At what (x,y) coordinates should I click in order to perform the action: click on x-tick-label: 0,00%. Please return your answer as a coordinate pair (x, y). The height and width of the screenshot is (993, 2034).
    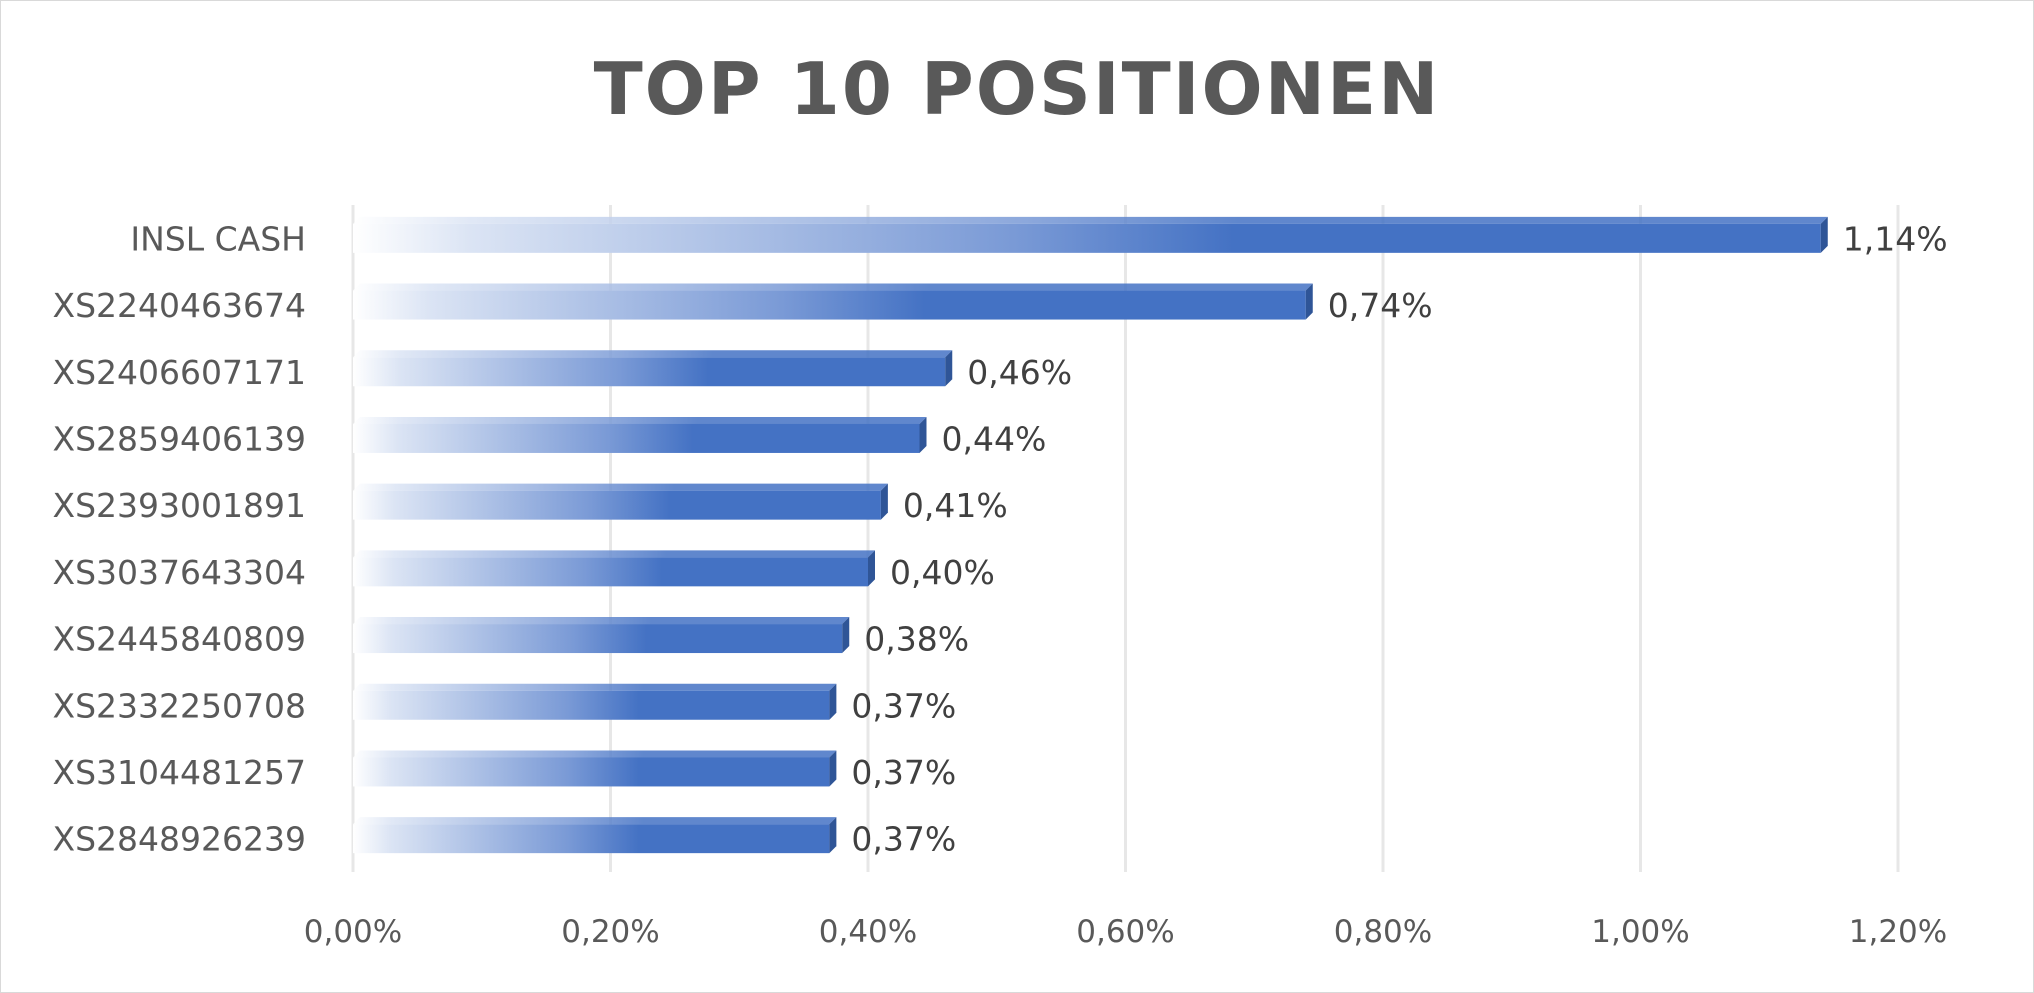
    Looking at the image, I should click on (353, 932).